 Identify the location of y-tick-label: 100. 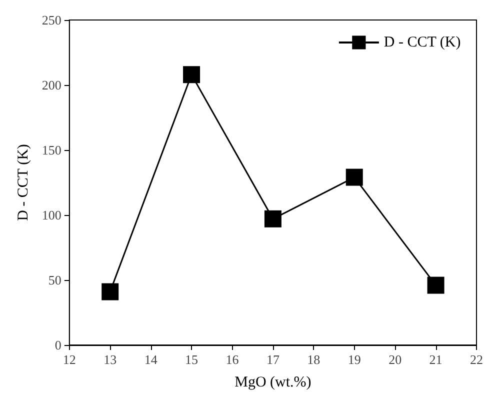
(52, 215).